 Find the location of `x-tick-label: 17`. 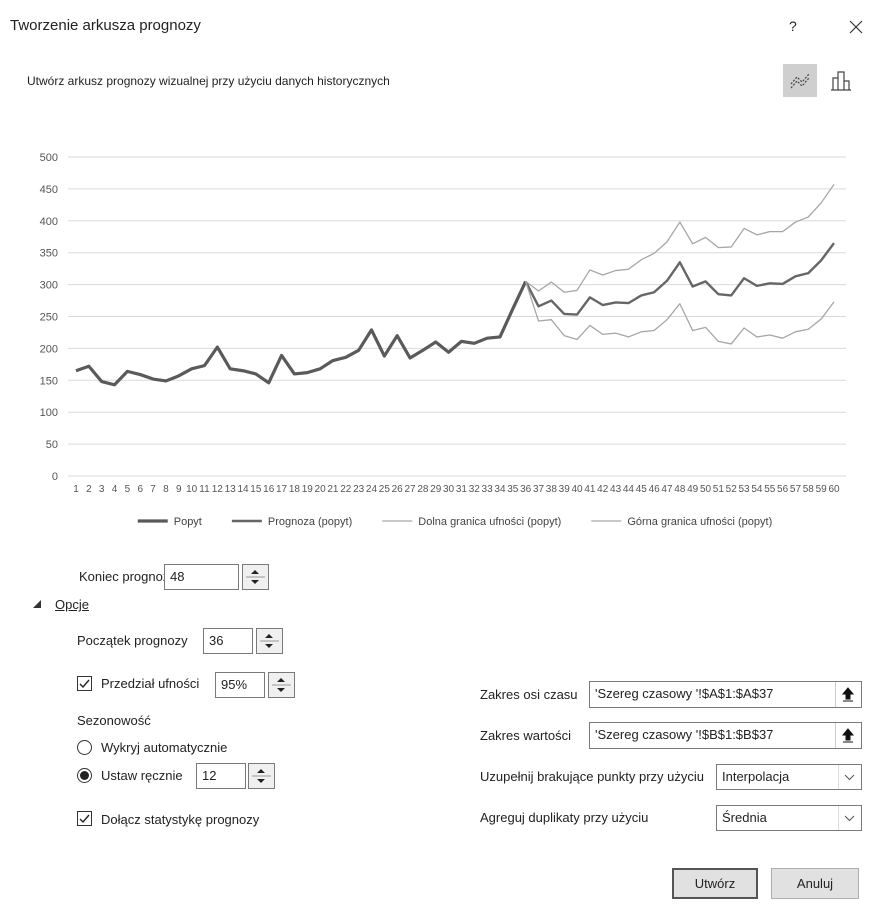

x-tick-label: 17 is located at coordinates (282, 489).